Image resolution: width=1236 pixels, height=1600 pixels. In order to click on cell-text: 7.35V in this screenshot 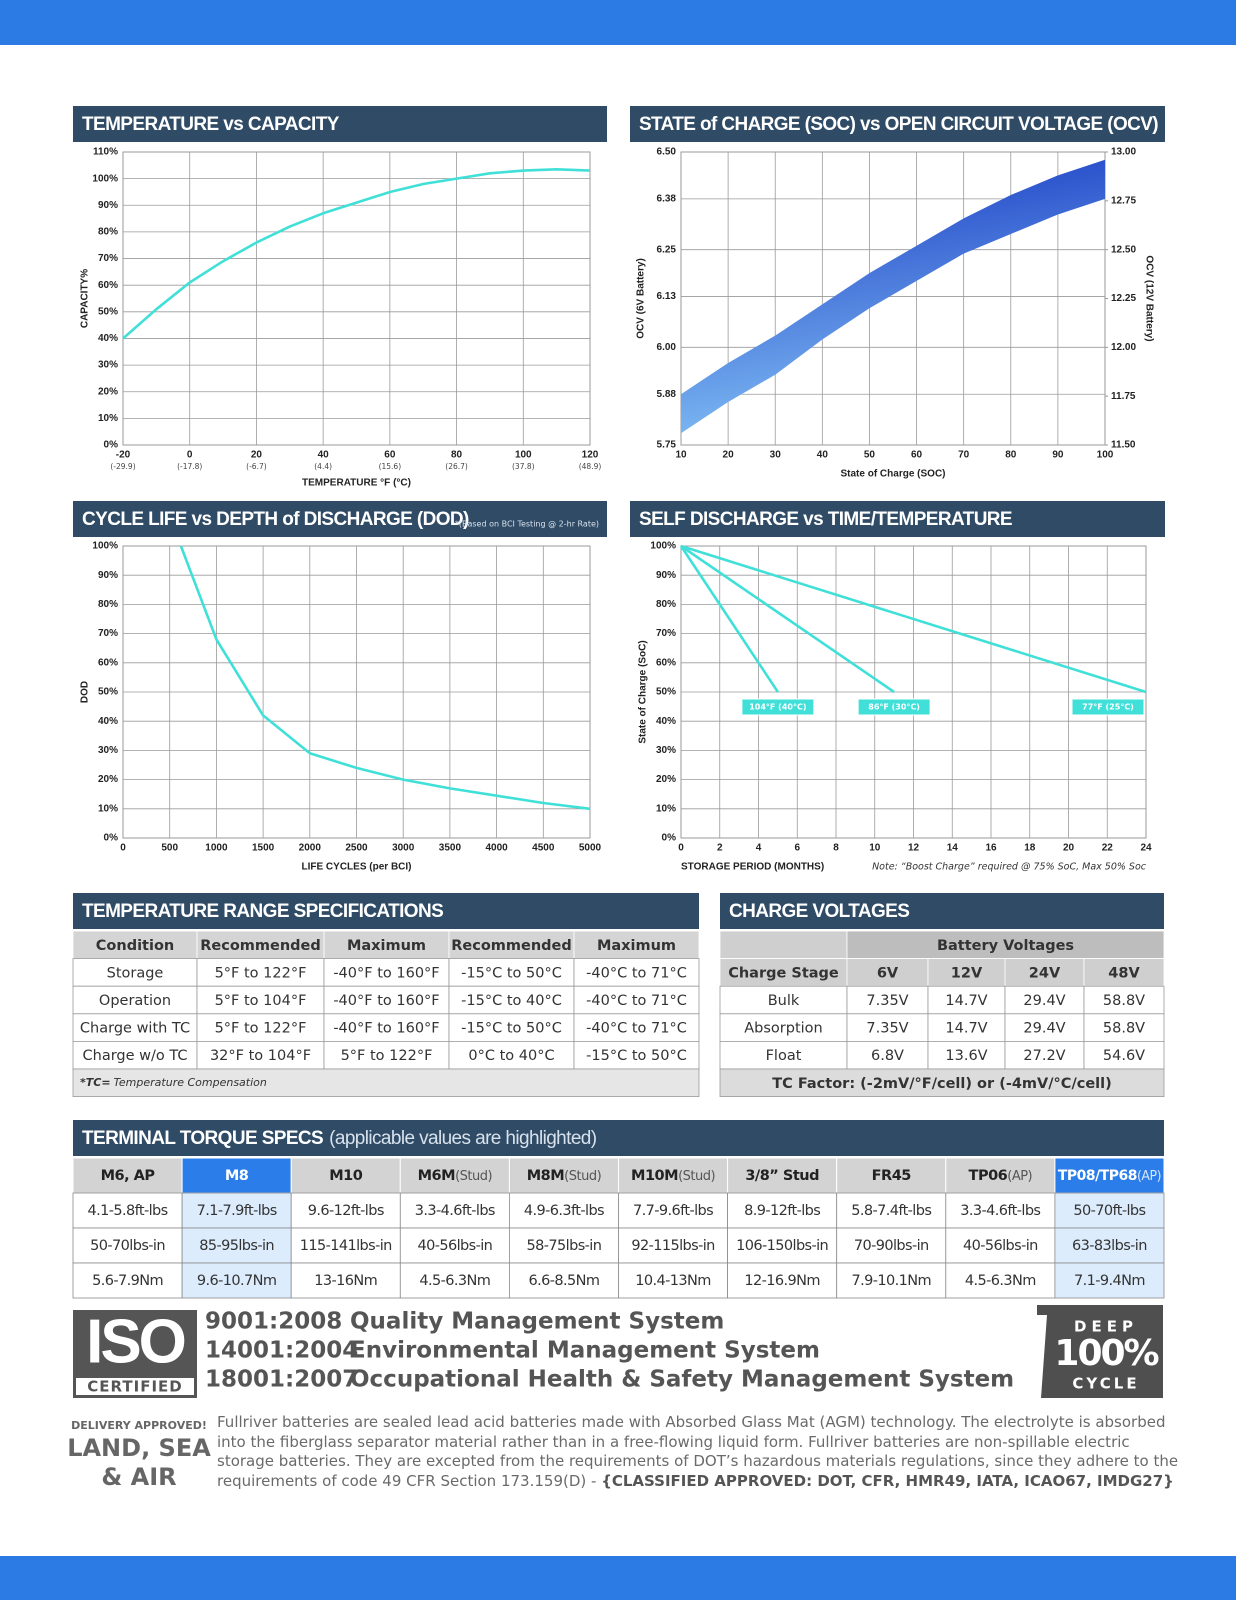, I will do `click(887, 1029)`.